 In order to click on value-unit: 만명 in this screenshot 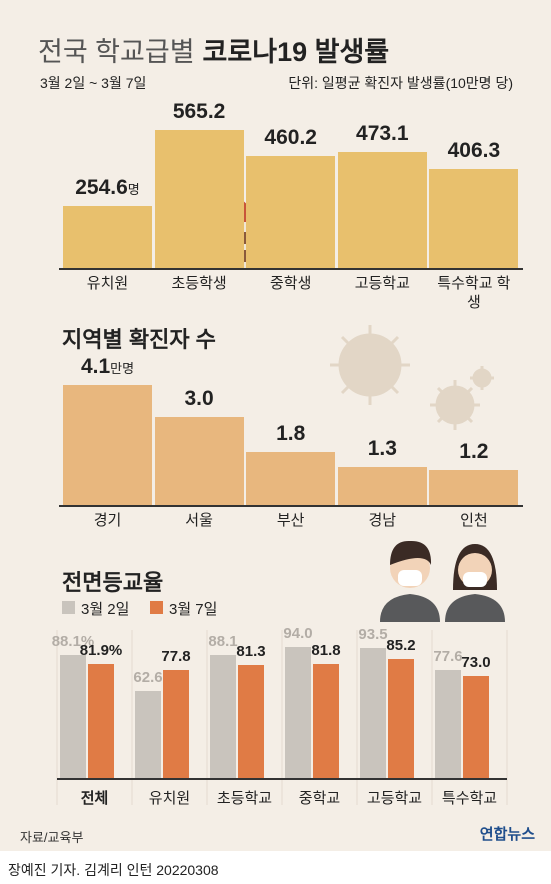, I will do `click(122, 368)`.